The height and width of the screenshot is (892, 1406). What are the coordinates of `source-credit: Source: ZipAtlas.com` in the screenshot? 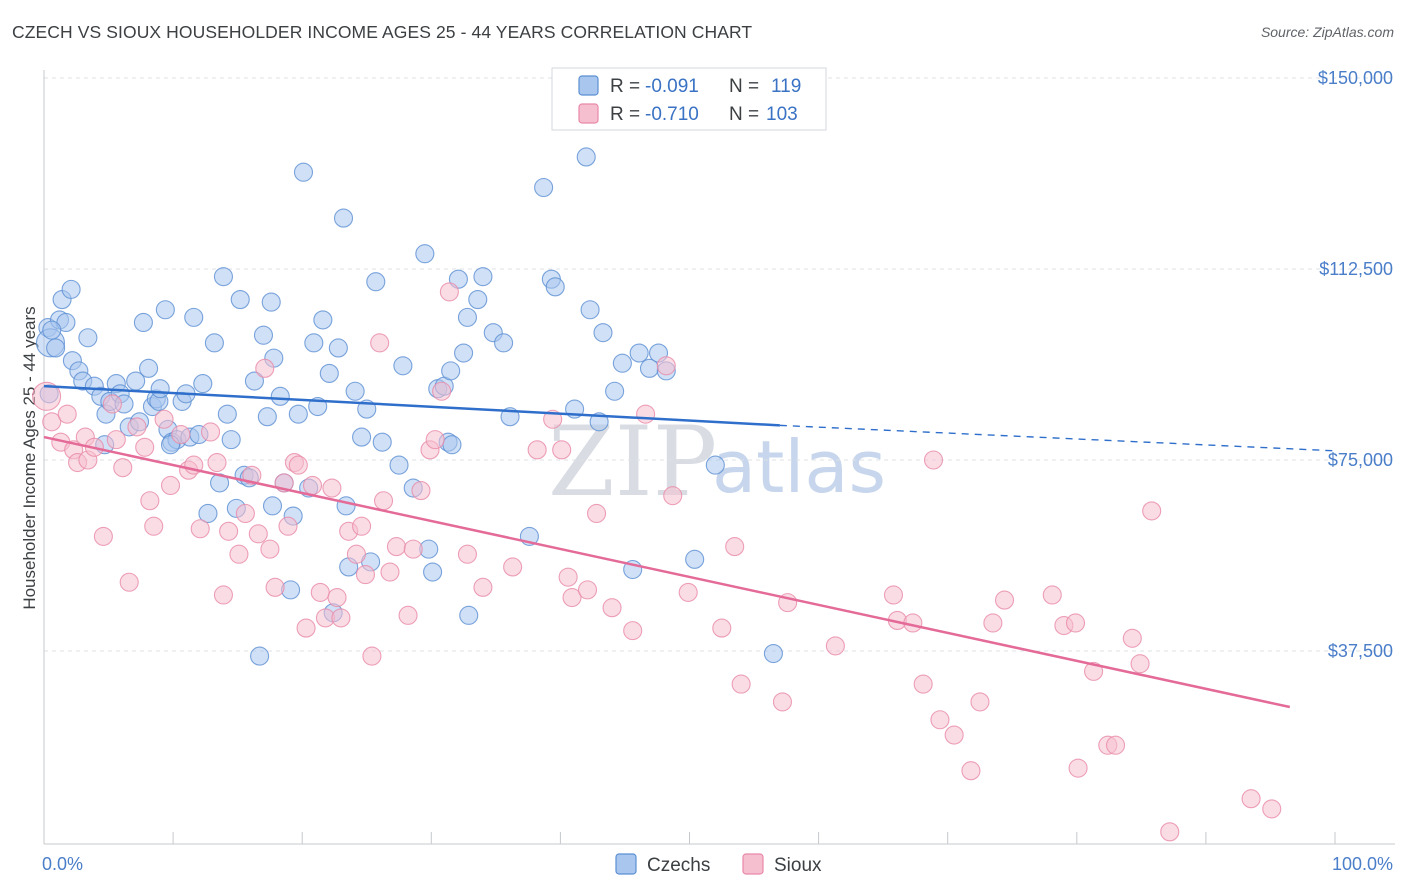 It's located at (1327, 32).